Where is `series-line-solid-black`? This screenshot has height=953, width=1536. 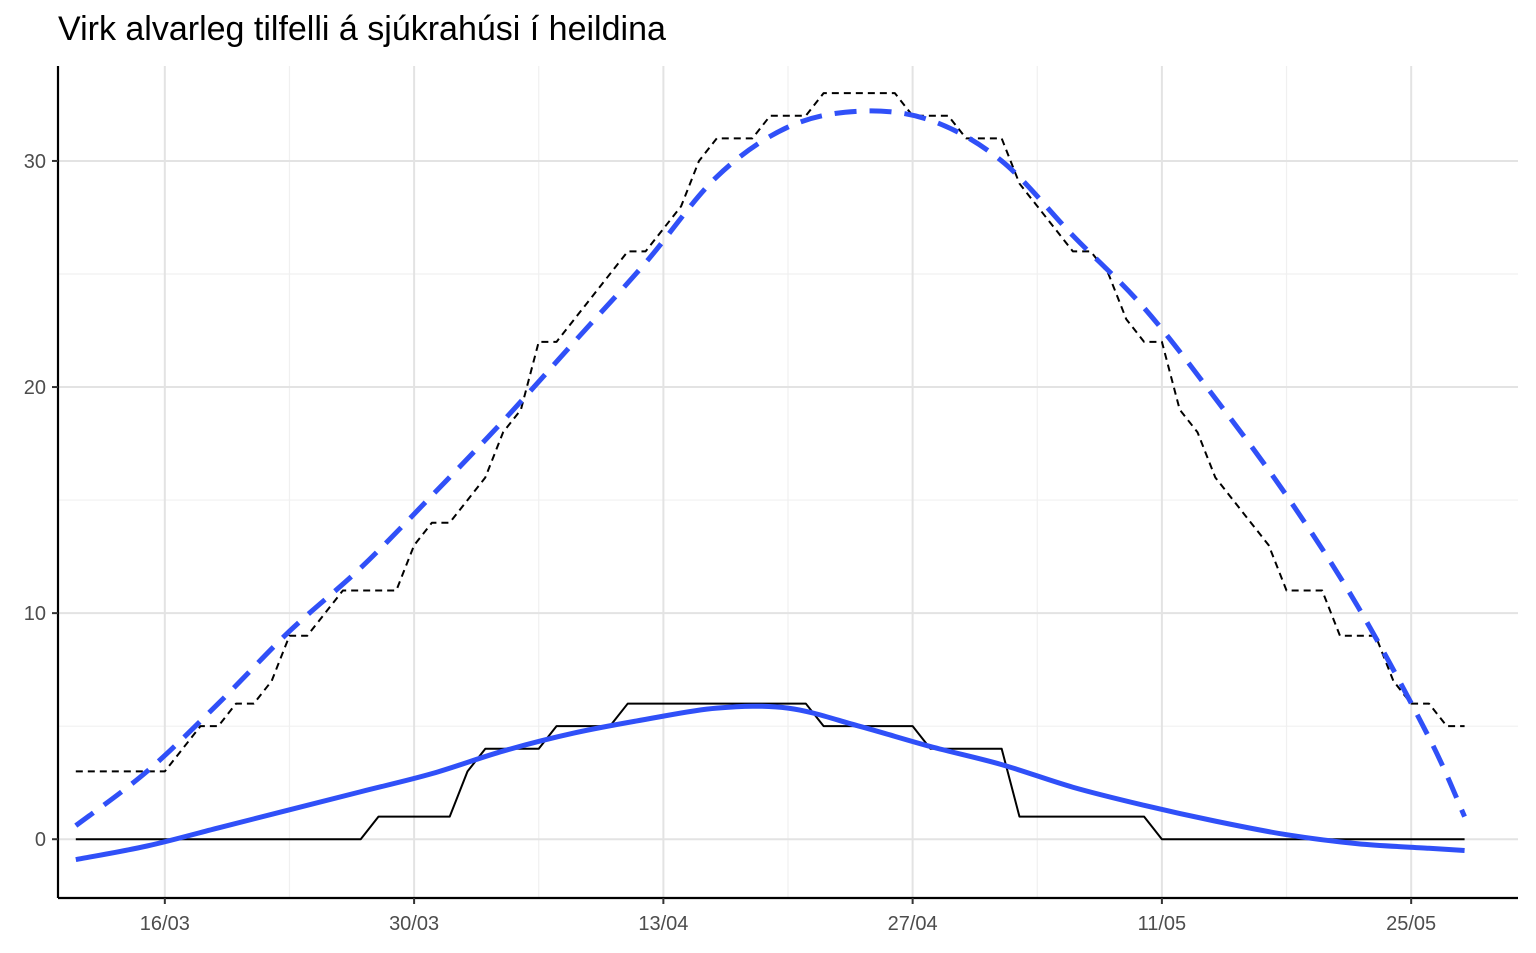
series-line-solid-black is located at coordinates (770, 771).